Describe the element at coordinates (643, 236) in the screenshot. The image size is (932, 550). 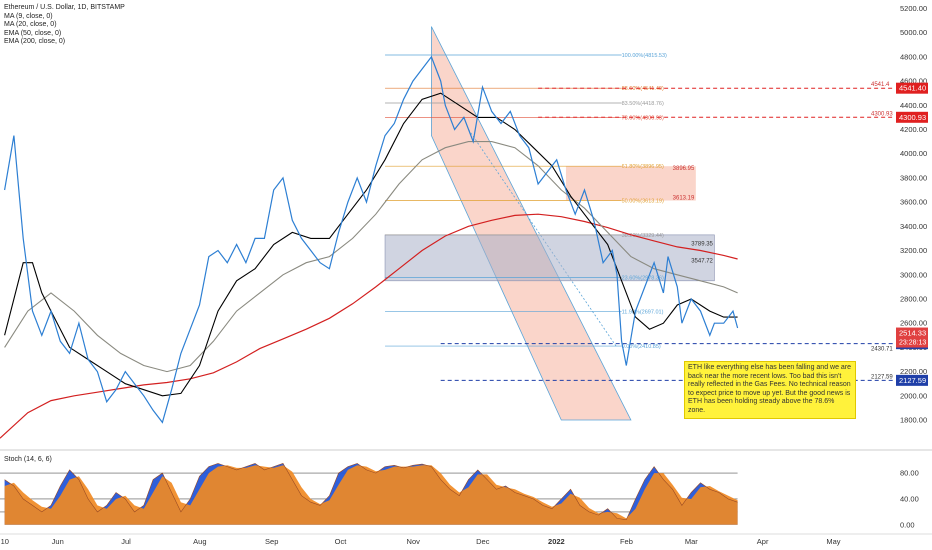
I see `fib-label-6: 38.20%(3329.44)` at that location.